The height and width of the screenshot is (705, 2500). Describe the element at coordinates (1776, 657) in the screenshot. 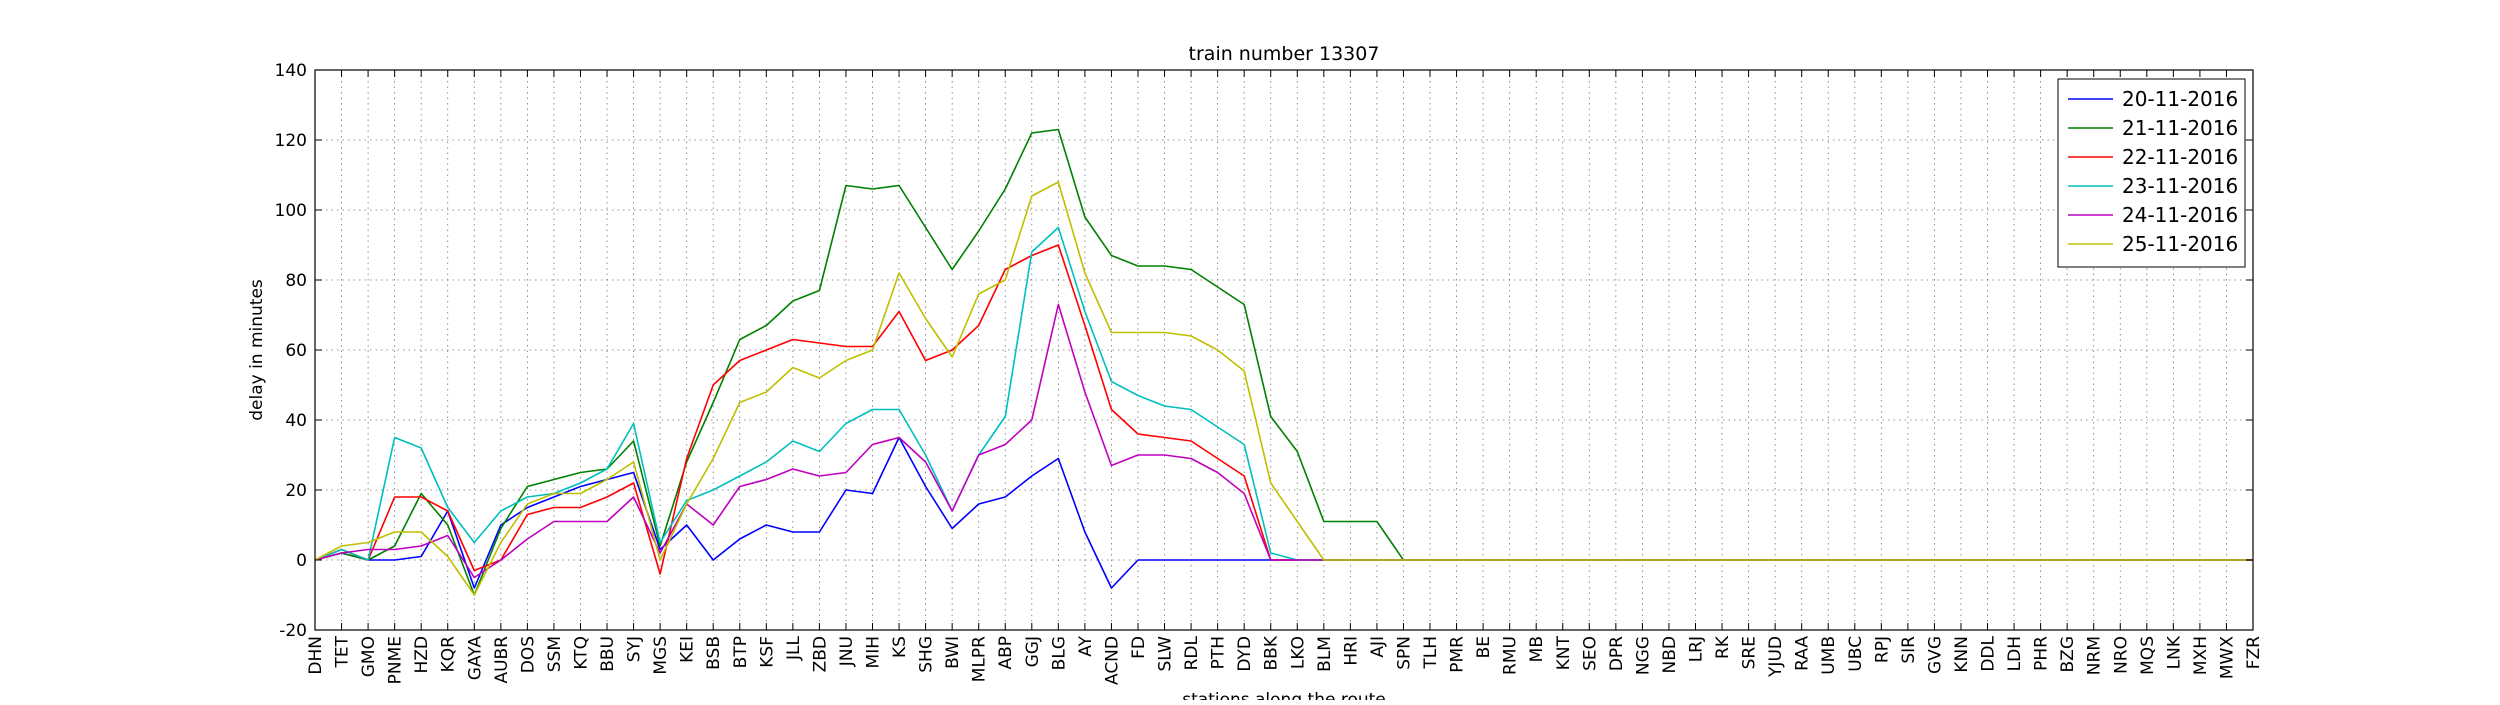

I see `x-tick-label: YJUD` at that location.